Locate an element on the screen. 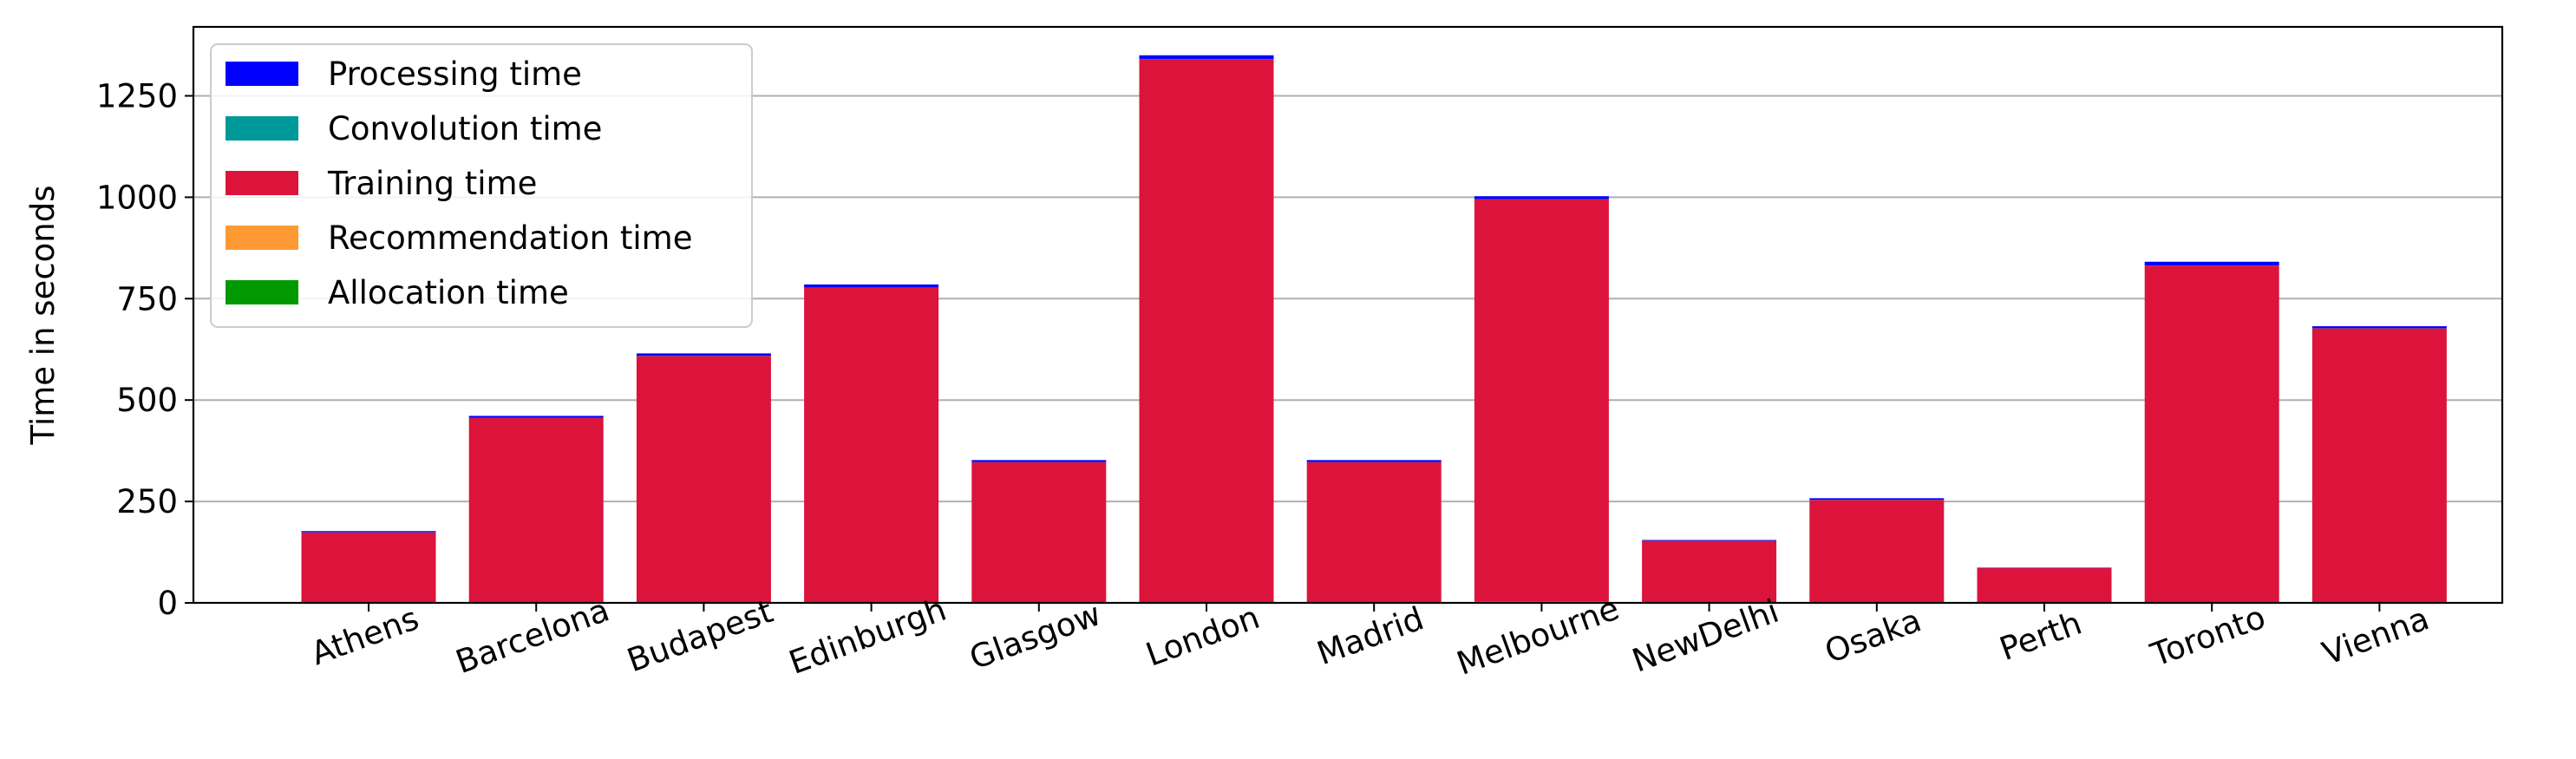 Image resolution: width=2576 pixels, height=759 pixels. x-tick-label: Glasgow is located at coordinates (1035, 636).